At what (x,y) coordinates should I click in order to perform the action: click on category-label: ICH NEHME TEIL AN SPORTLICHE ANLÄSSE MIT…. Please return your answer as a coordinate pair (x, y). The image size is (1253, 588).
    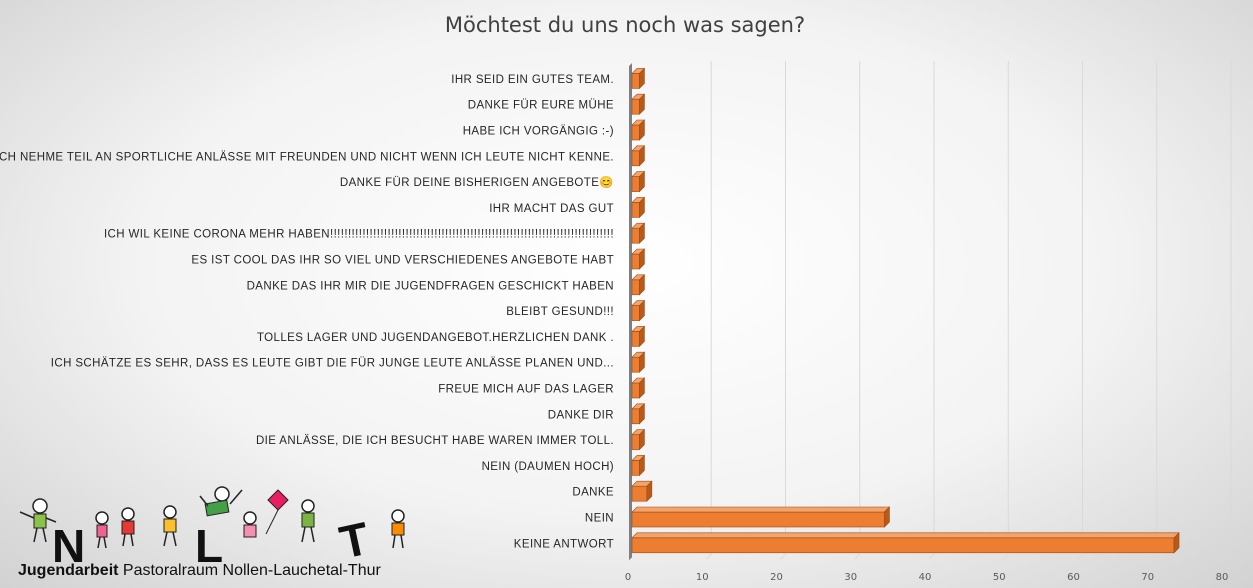
    Looking at the image, I should click on (307, 157).